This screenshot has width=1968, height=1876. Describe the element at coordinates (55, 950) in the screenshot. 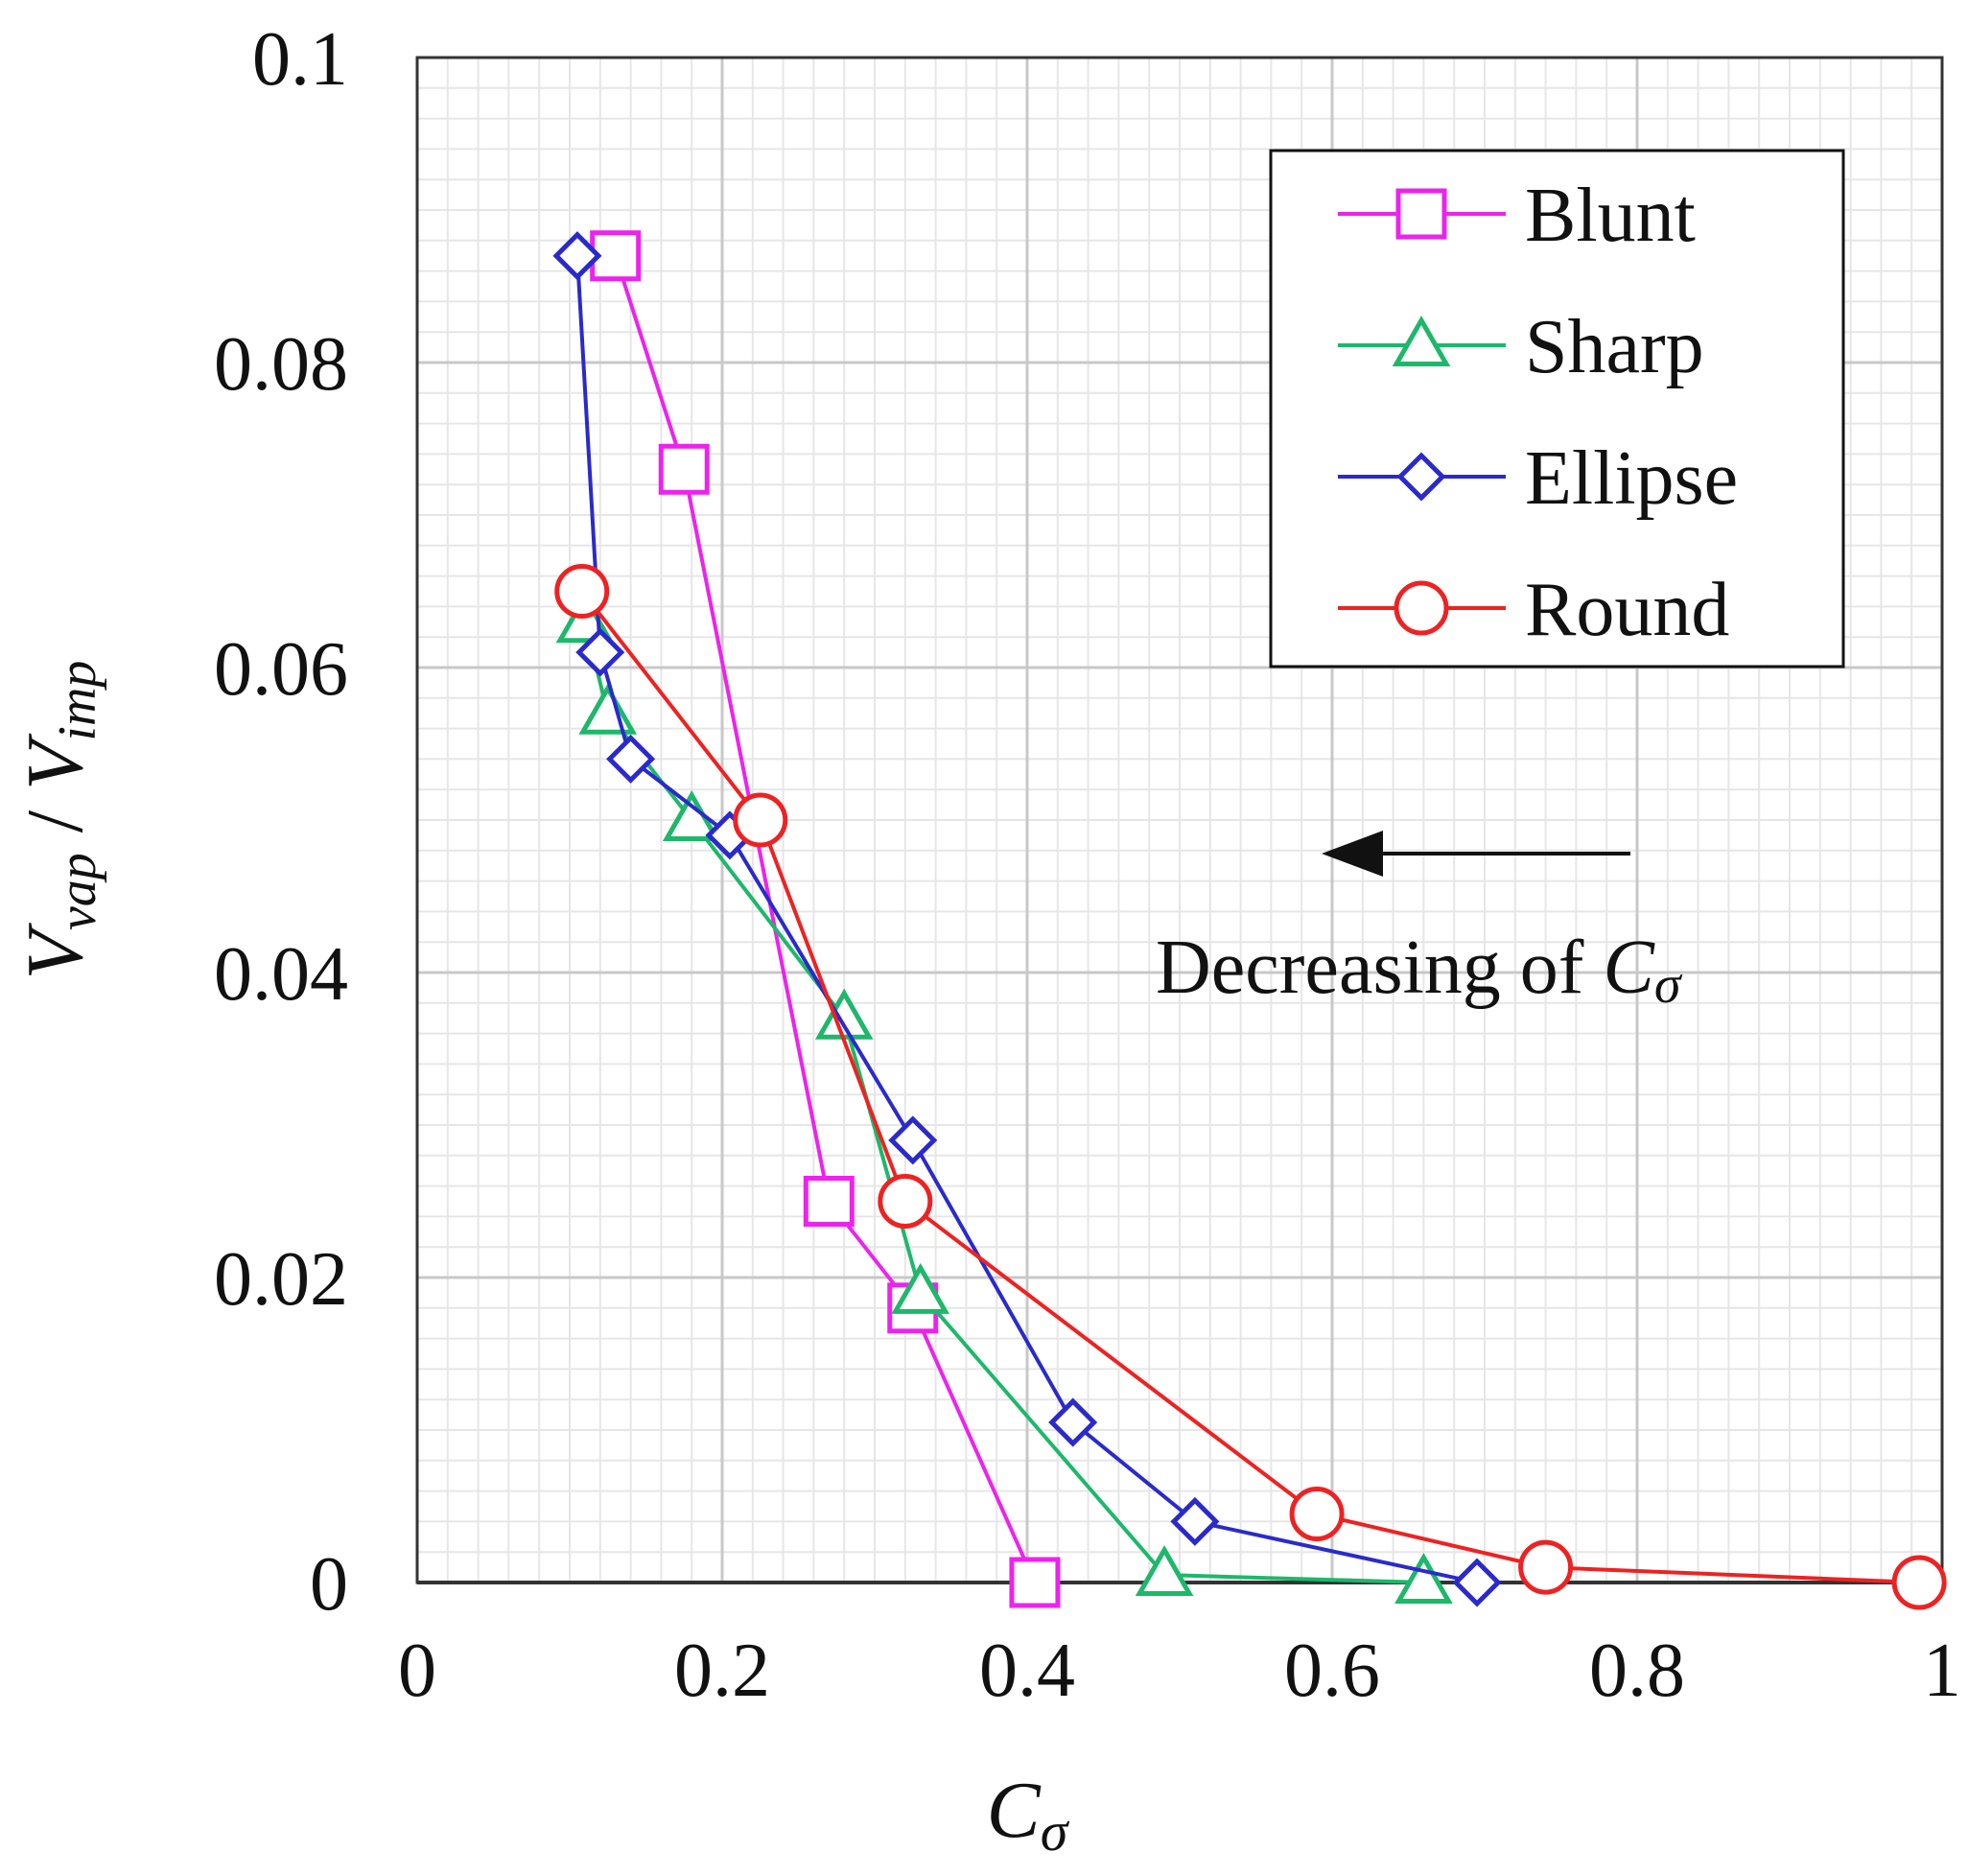

I see `y-axis-title-main1: V` at that location.